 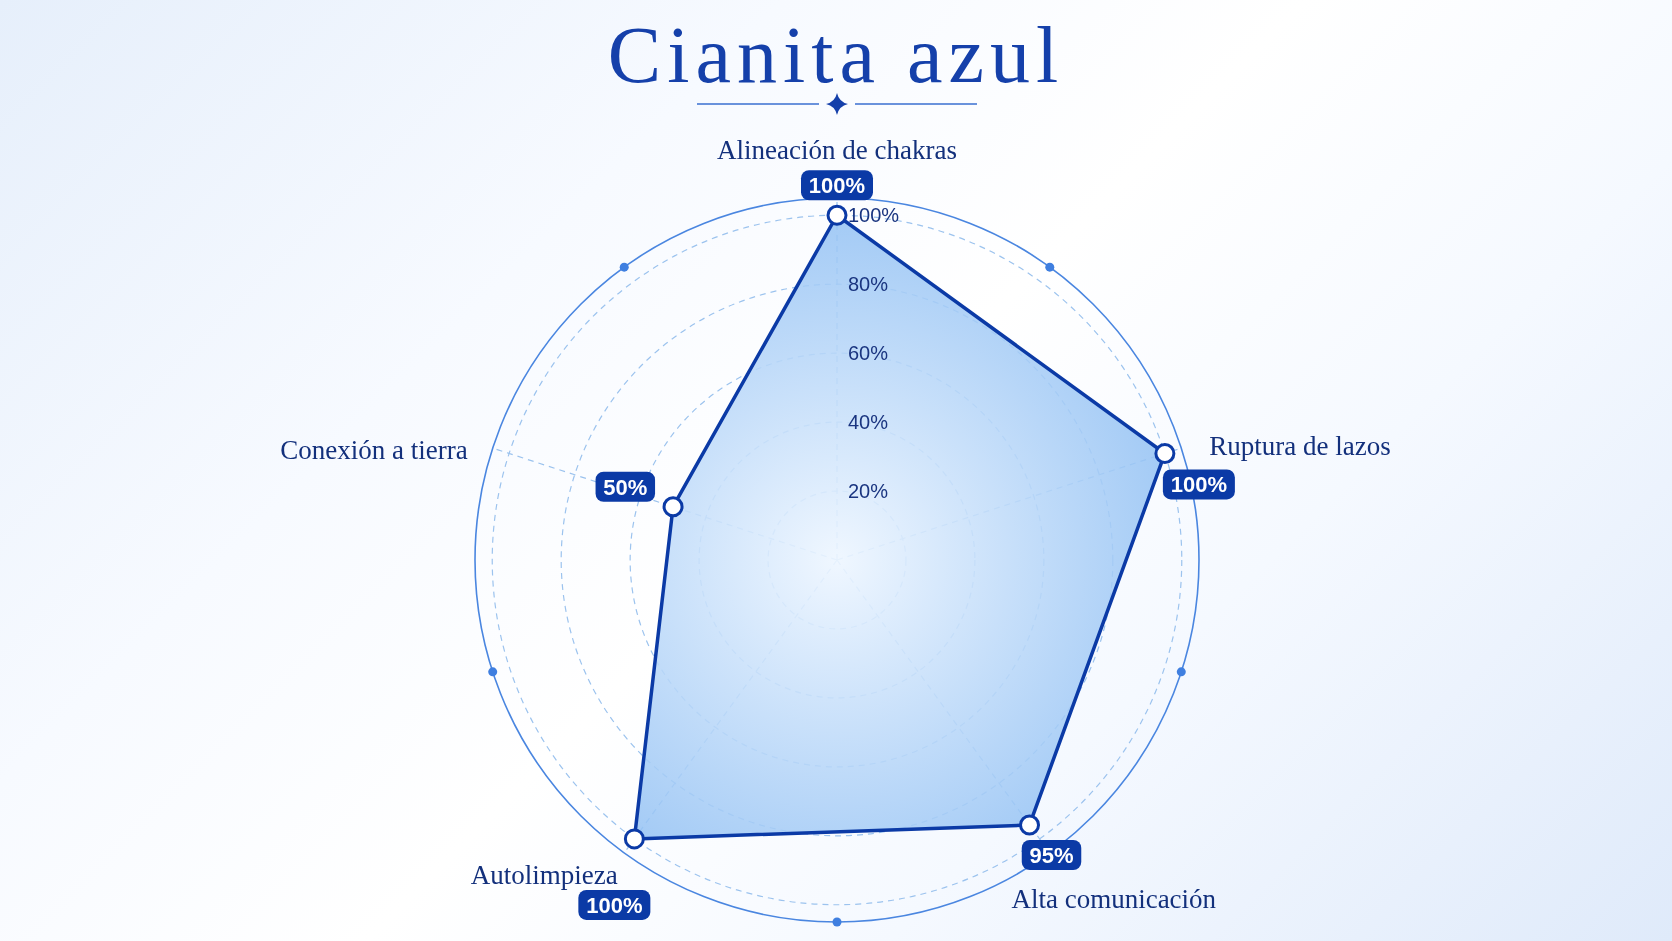 I want to click on y-tick-label: 80%, so click(x=868, y=284).